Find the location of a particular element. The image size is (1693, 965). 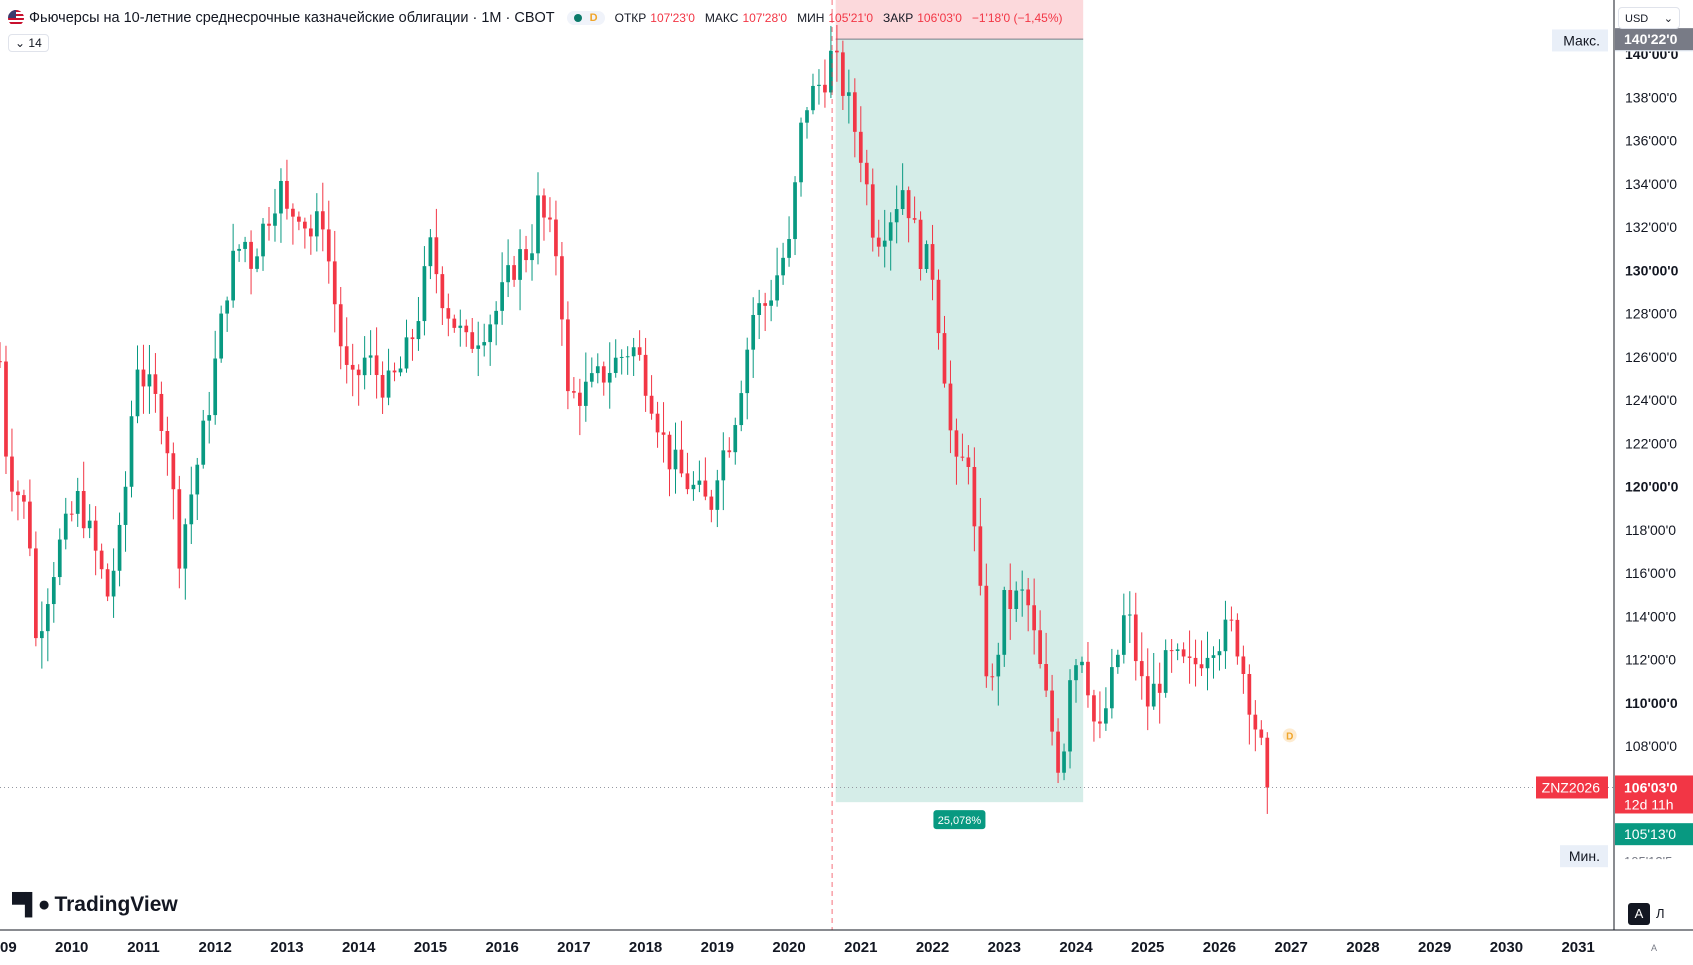

year-tick-label: 2022 is located at coordinates (932, 947).